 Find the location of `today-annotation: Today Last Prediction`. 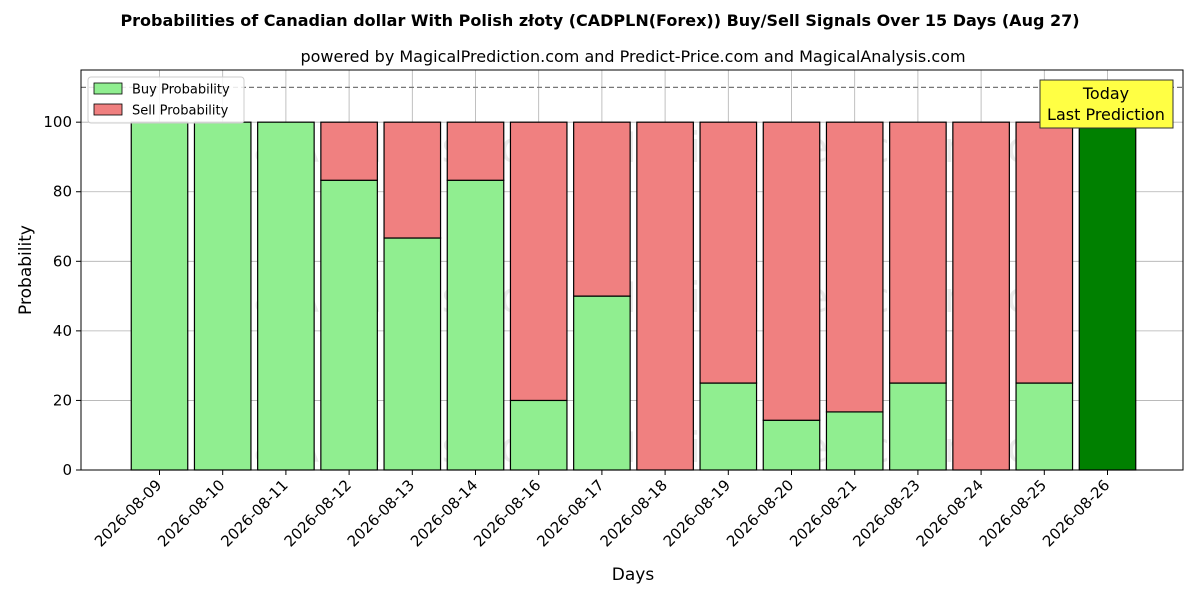

today-annotation: Today Last Prediction is located at coordinates (1106, 104).